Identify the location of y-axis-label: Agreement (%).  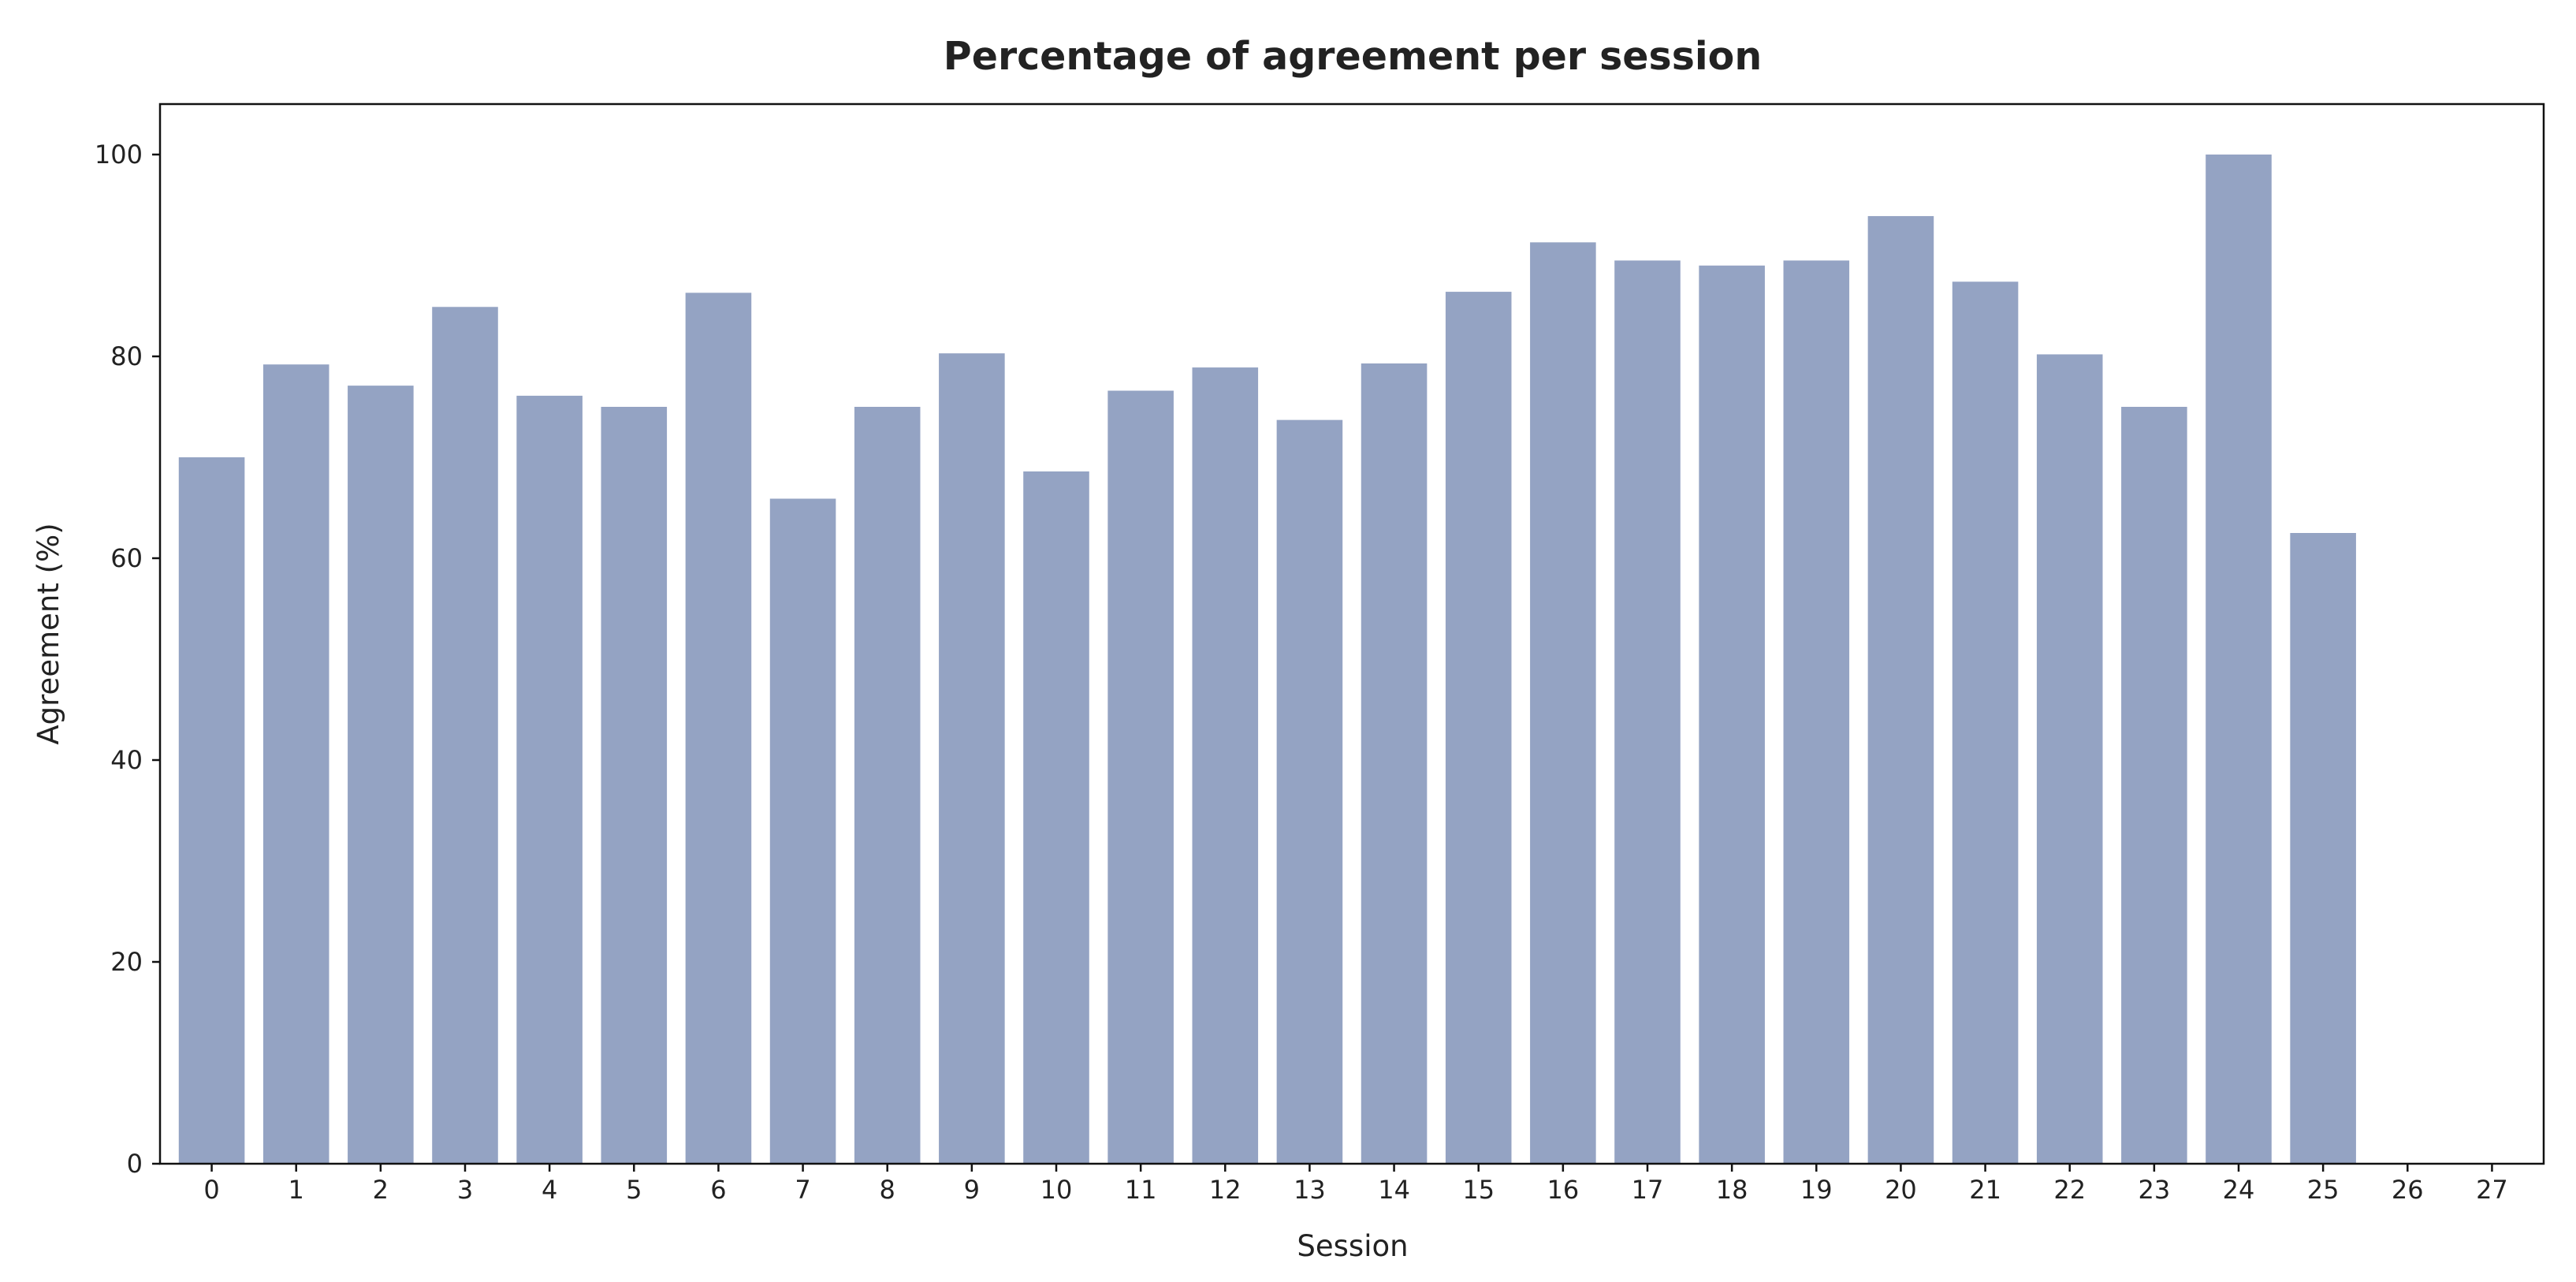
(48, 633).